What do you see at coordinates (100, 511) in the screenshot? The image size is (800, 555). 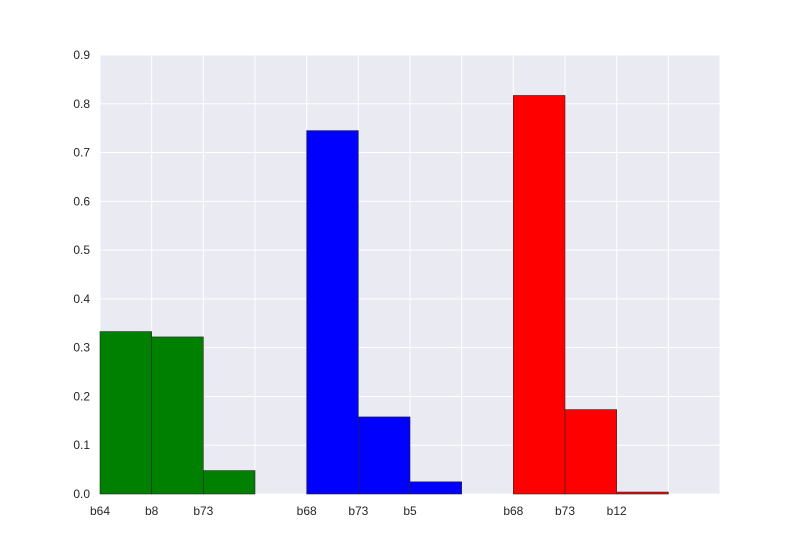 I see `x-tick-label: b64` at bounding box center [100, 511].